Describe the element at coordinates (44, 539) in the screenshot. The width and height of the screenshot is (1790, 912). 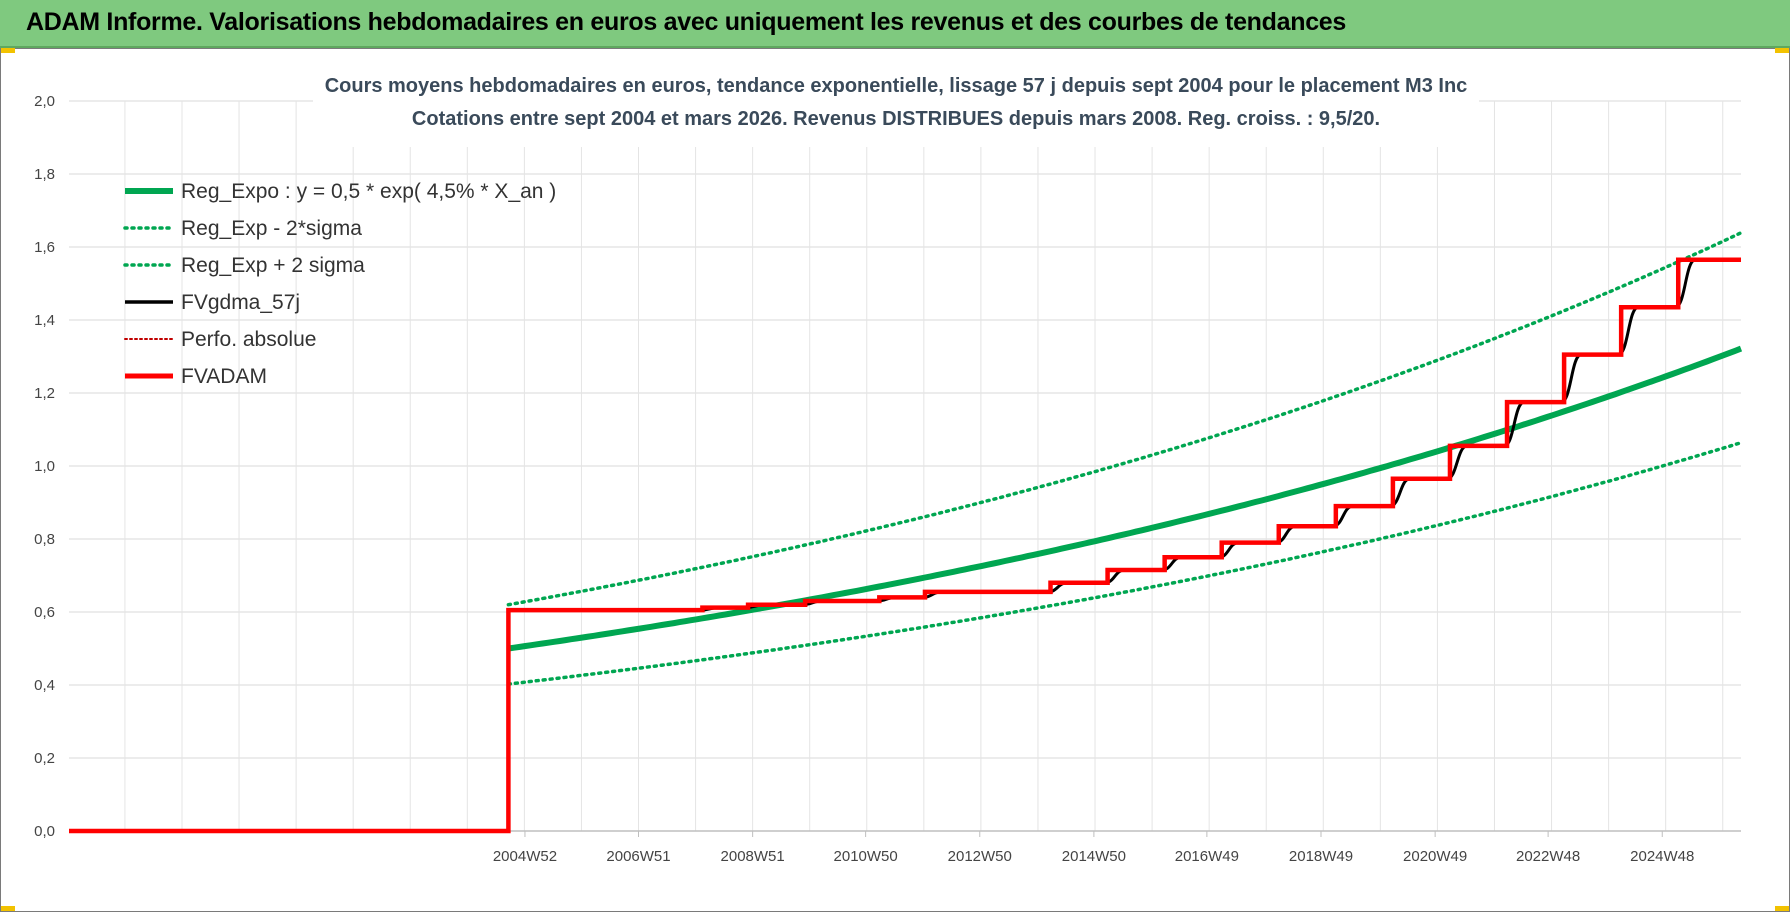
I see `y-tick-label: 0,8` at that location.